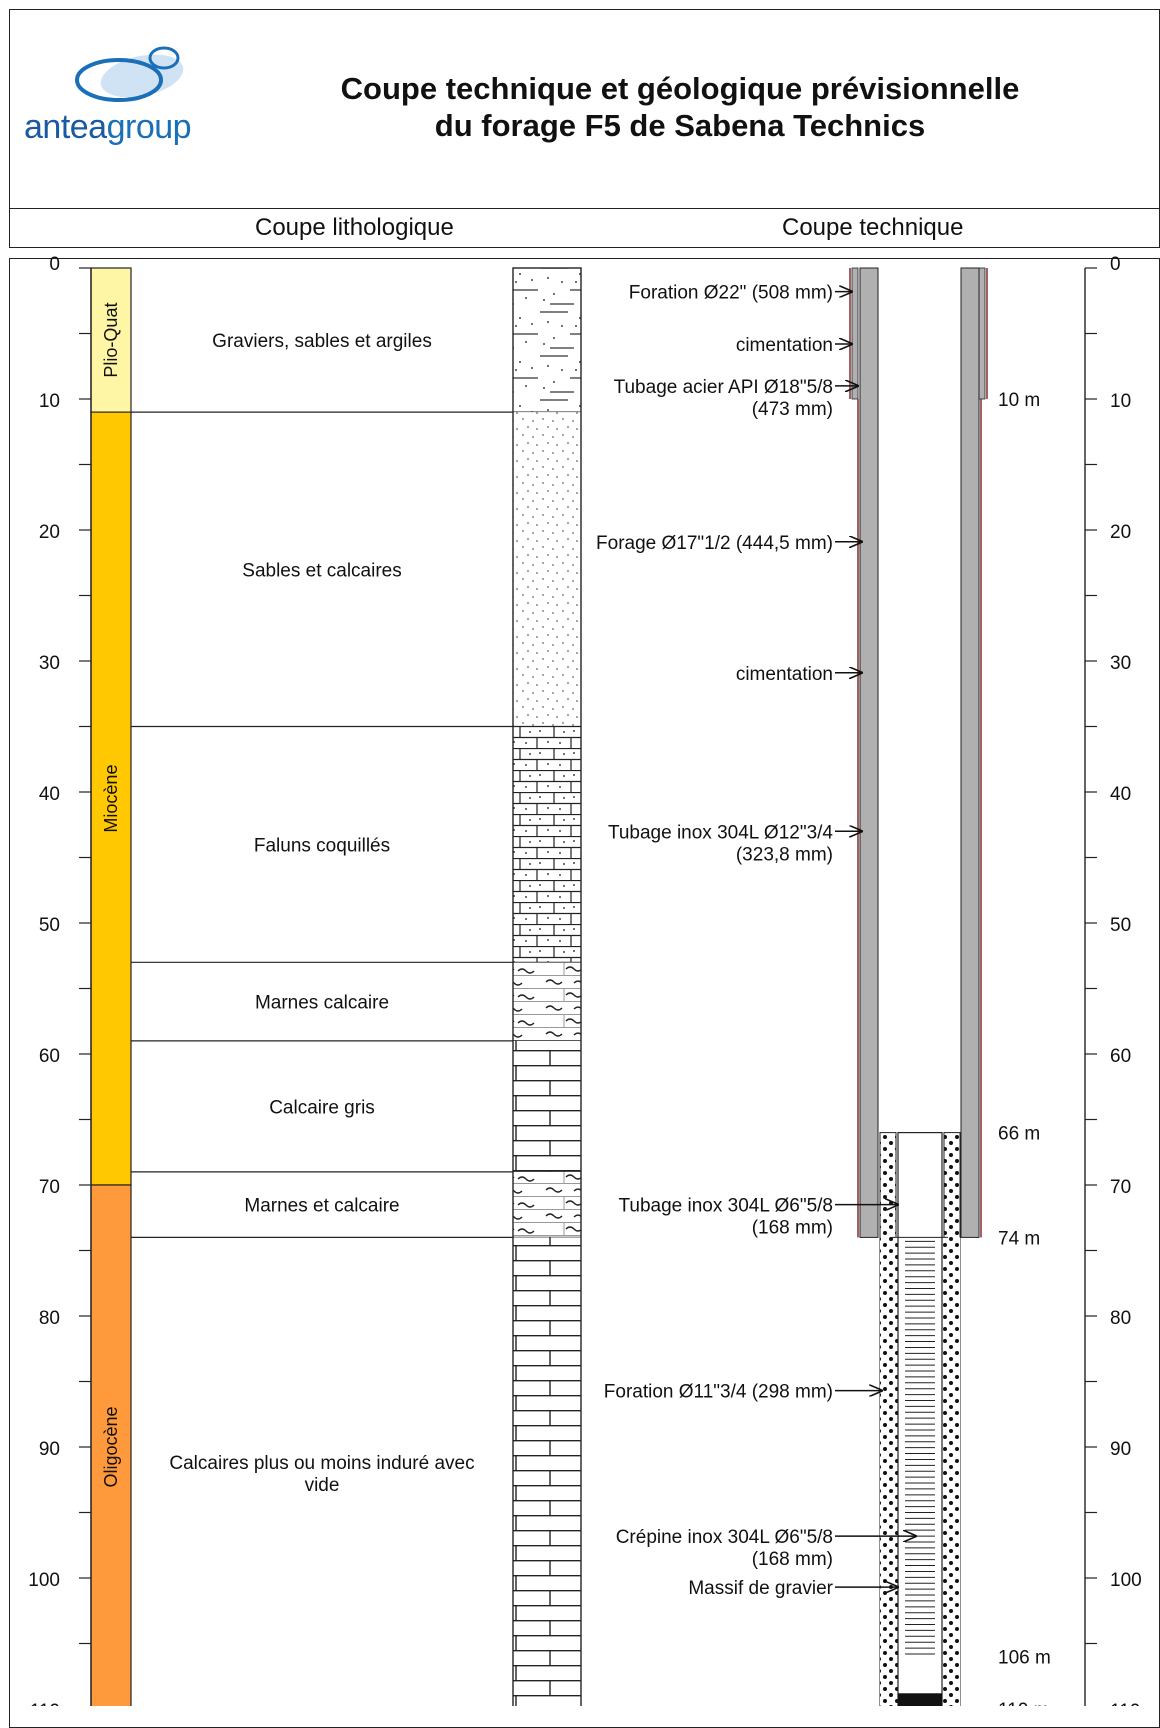 The height and width of the screenshot is (1728, 1160). What do you see at coordinates (920, 1447) in the screenshot?
I see `screen-slots` at bounding box center [920, 1447].